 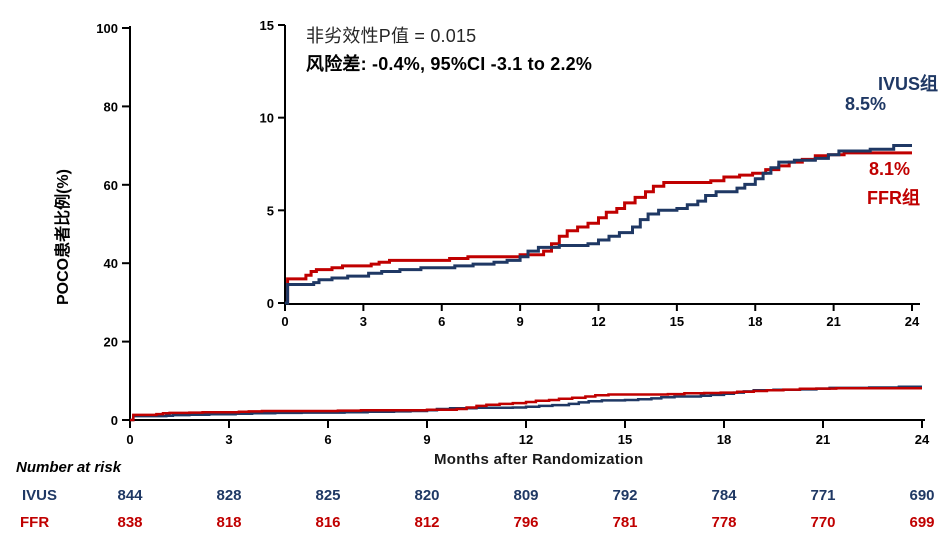 What do you see at coordinates (35, 522) in the screenshot?
I see `risk-row-label-ffr: FFR` at bounding box center [35, 522].